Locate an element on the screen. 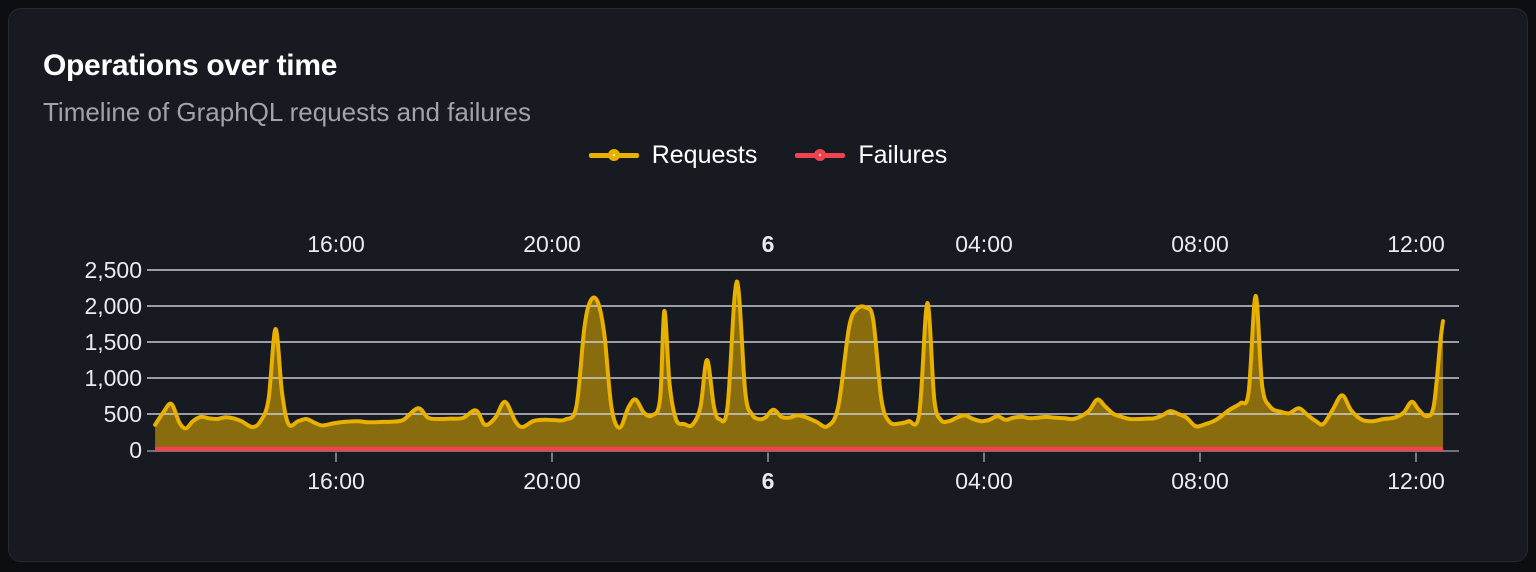  legend-item-requests: Requests is located at coordinates (673, 155).